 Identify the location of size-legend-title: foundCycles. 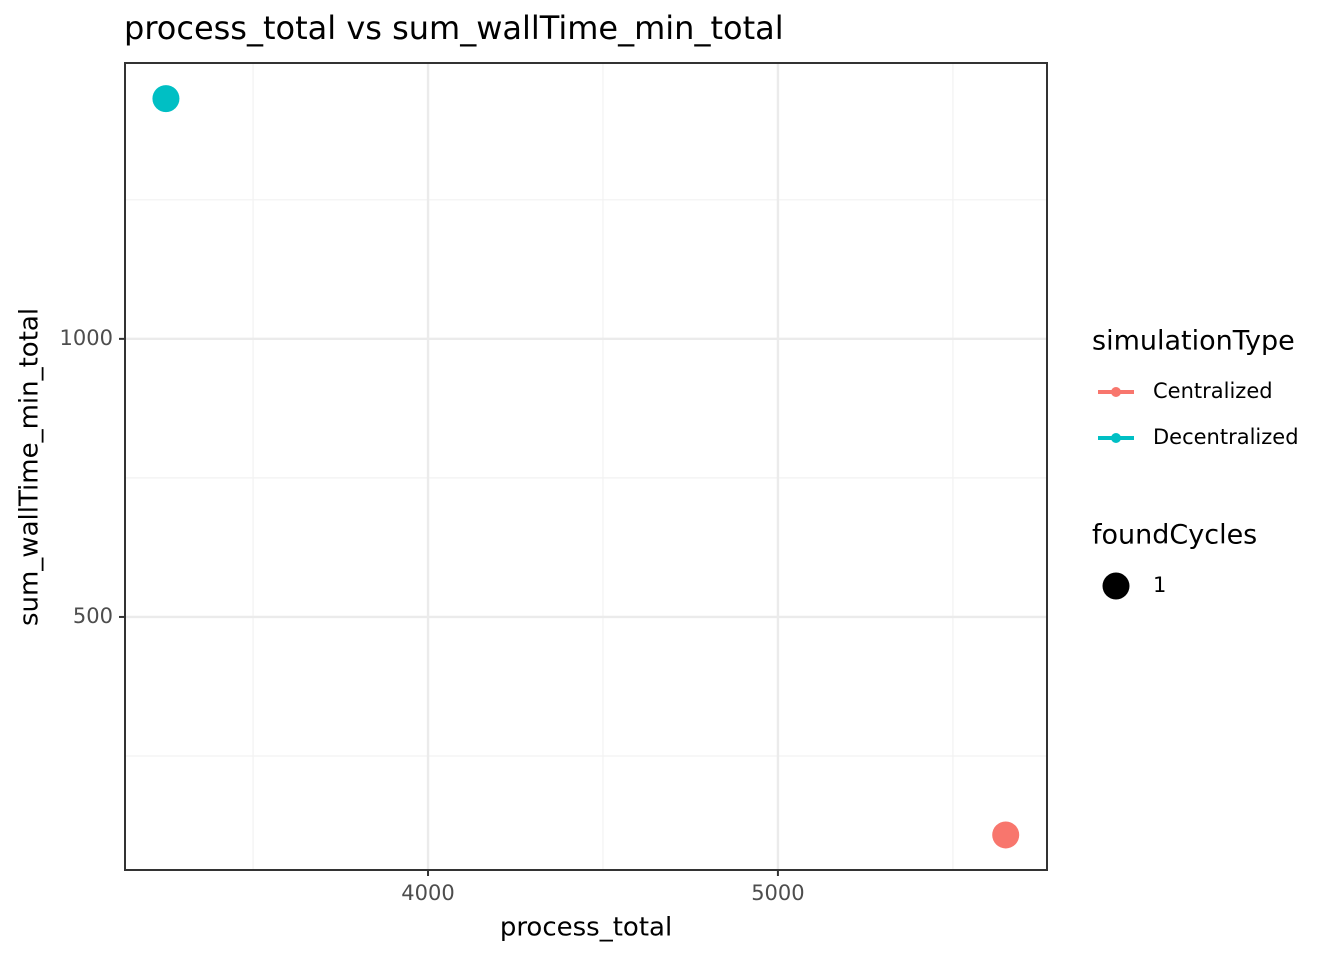
(1174, 535).